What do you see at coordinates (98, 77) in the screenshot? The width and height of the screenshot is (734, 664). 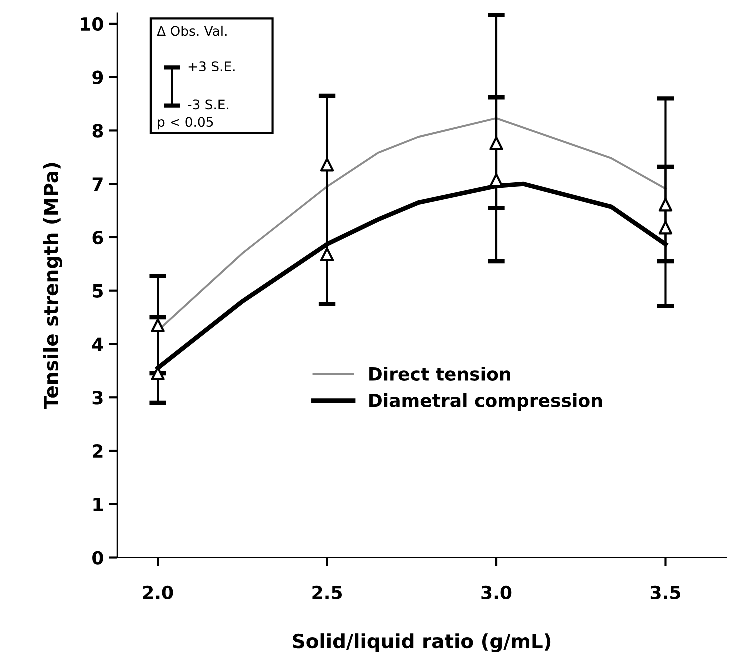 I see `y-tick-label: 9` at bounding box center [98, 77].